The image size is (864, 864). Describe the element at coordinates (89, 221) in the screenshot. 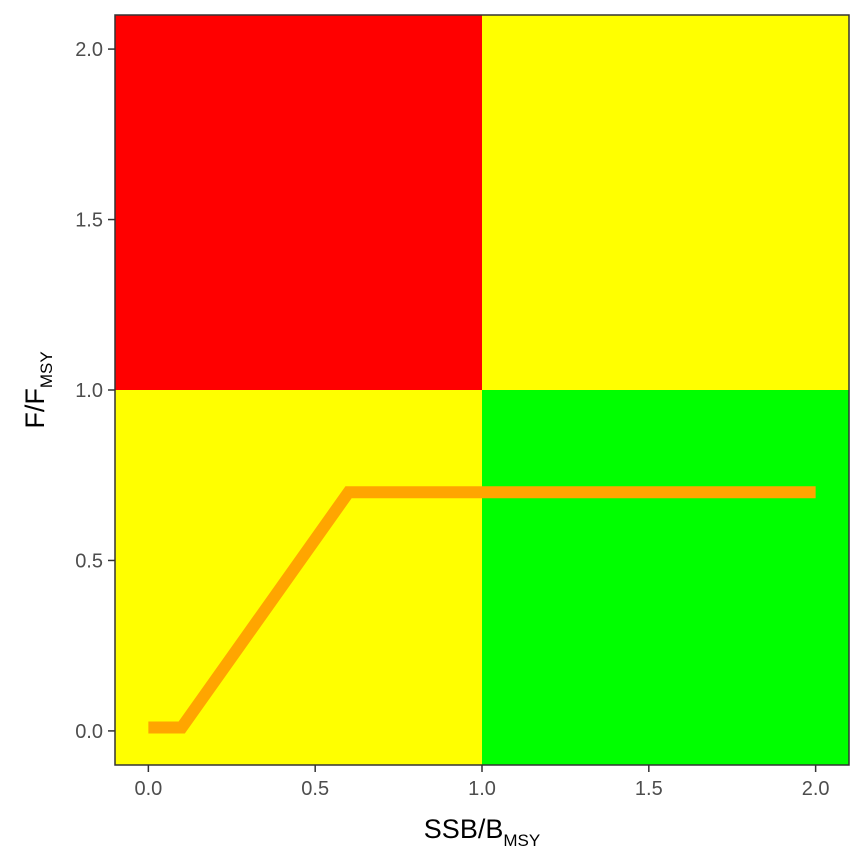

I see `y-tick-label: 1.5` at that location.